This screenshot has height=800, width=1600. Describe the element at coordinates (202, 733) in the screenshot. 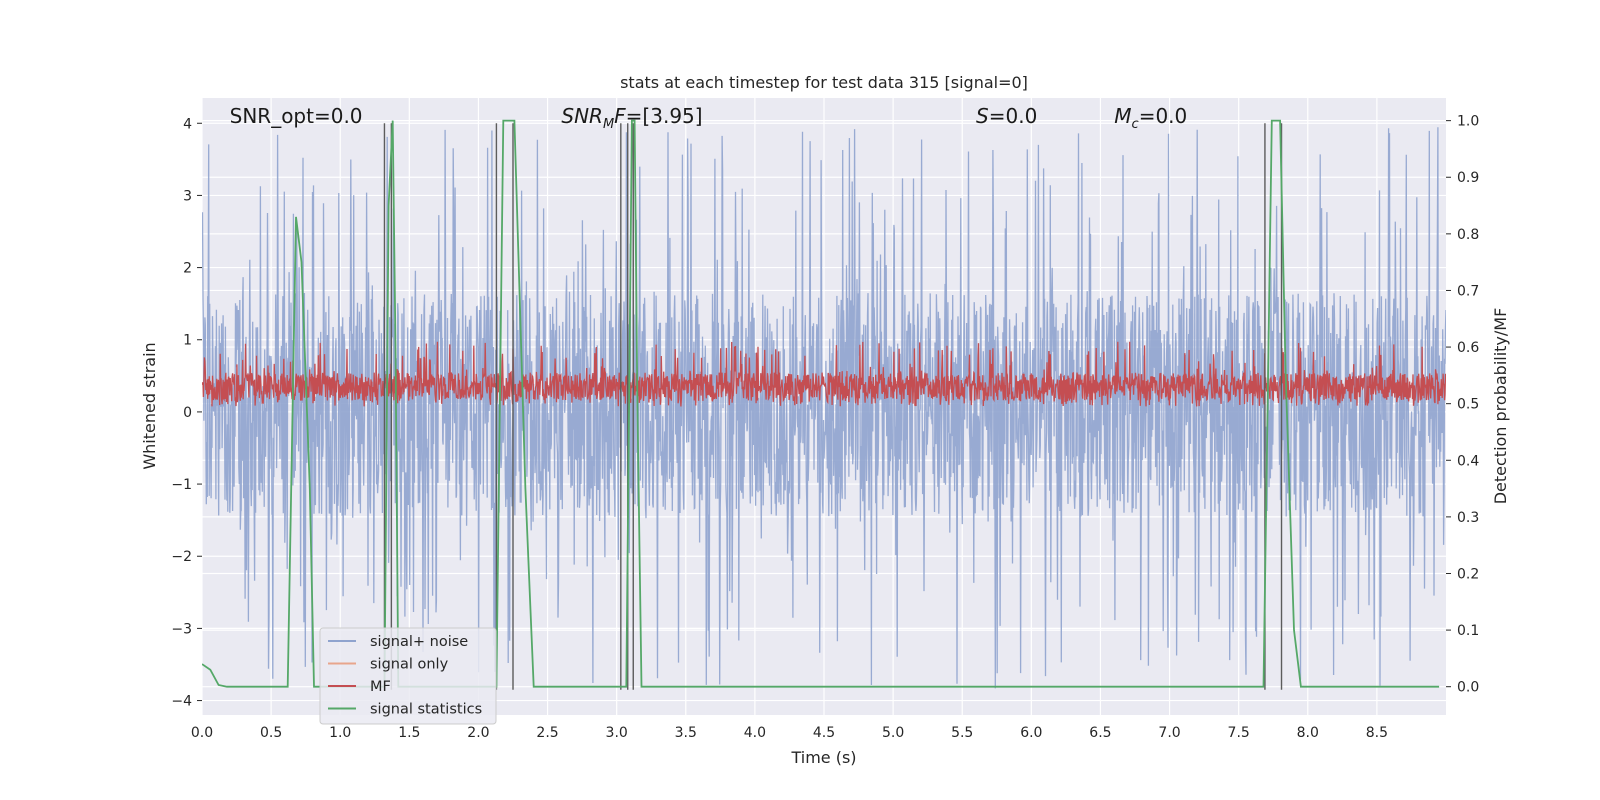

I see `x-tick-label: 0.0` at that location.